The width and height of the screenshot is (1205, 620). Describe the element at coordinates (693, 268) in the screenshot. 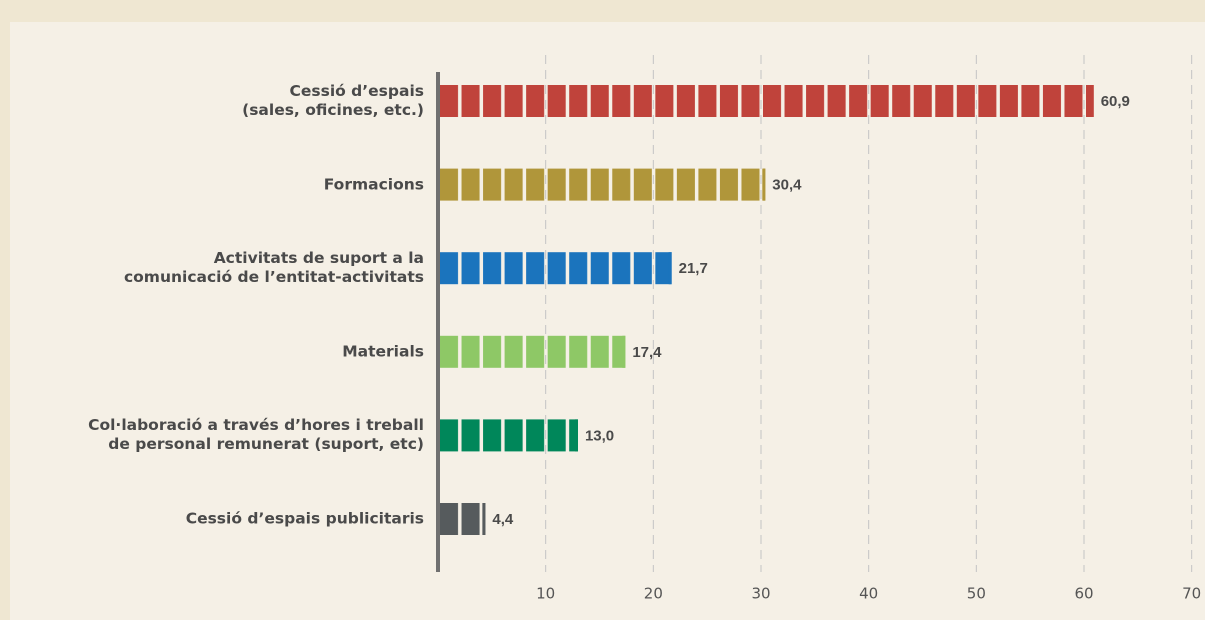

I see `value-label: 21,7` at that location.